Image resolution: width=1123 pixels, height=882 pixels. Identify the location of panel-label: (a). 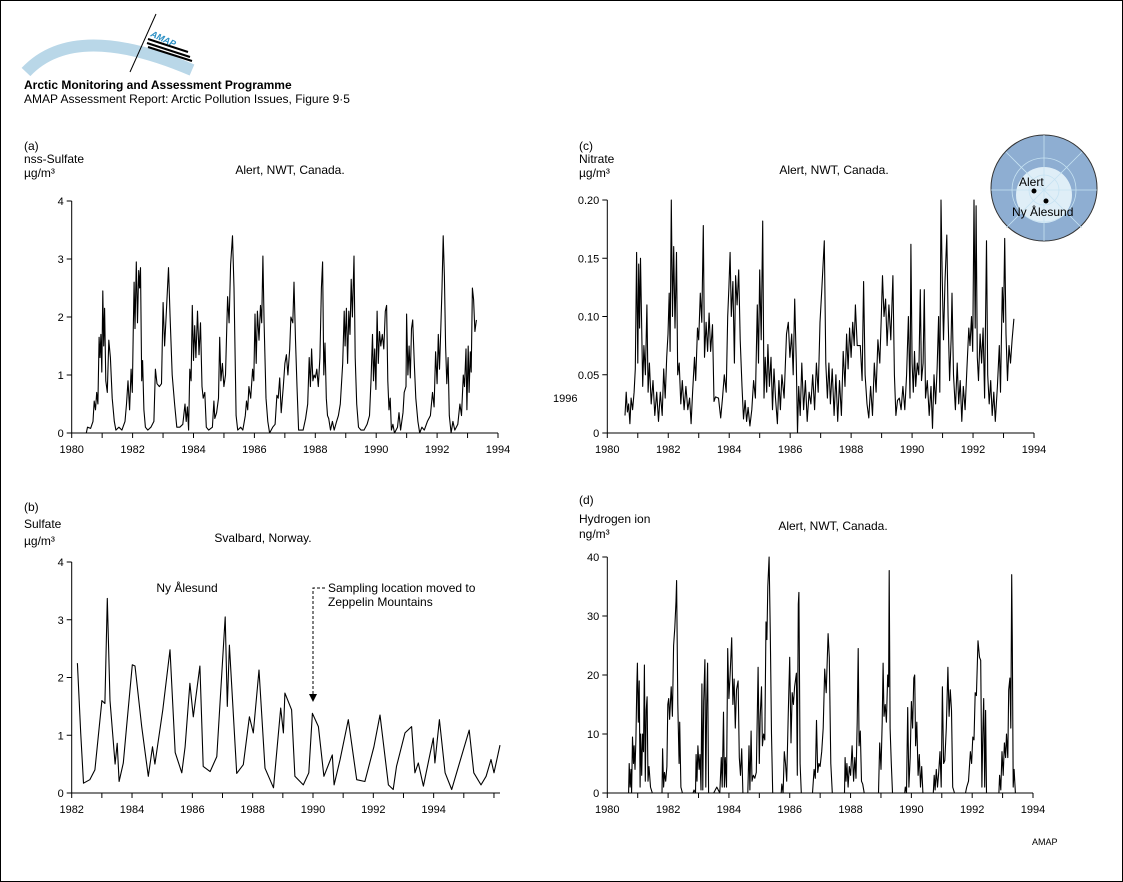
(31, 146).